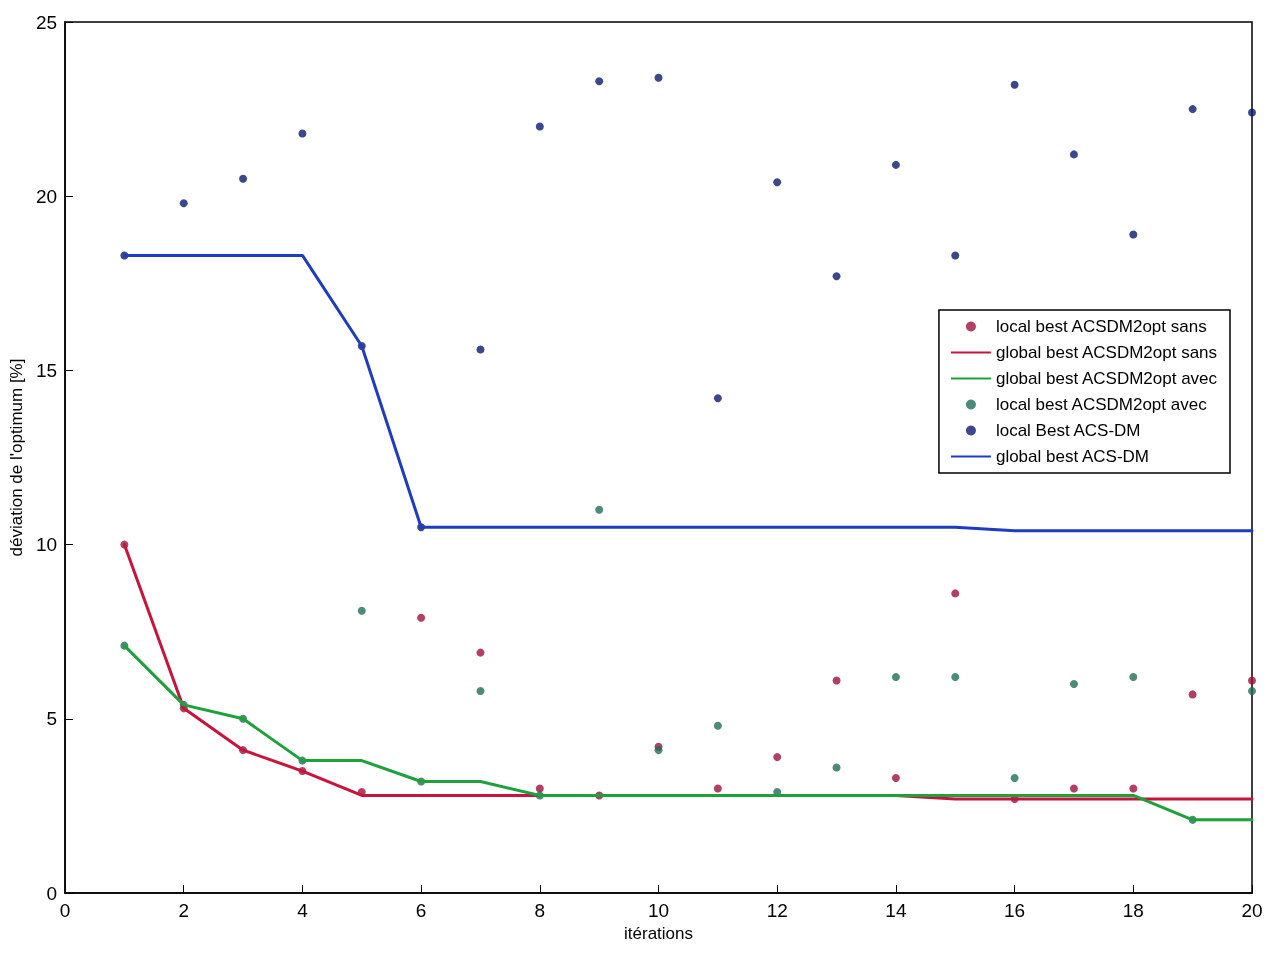 The image size is (1266, 953). What do you see at coordinates (777, 910) in the screenshot?
I see `x-tick-label: 12` at bounding box center [777, 910].